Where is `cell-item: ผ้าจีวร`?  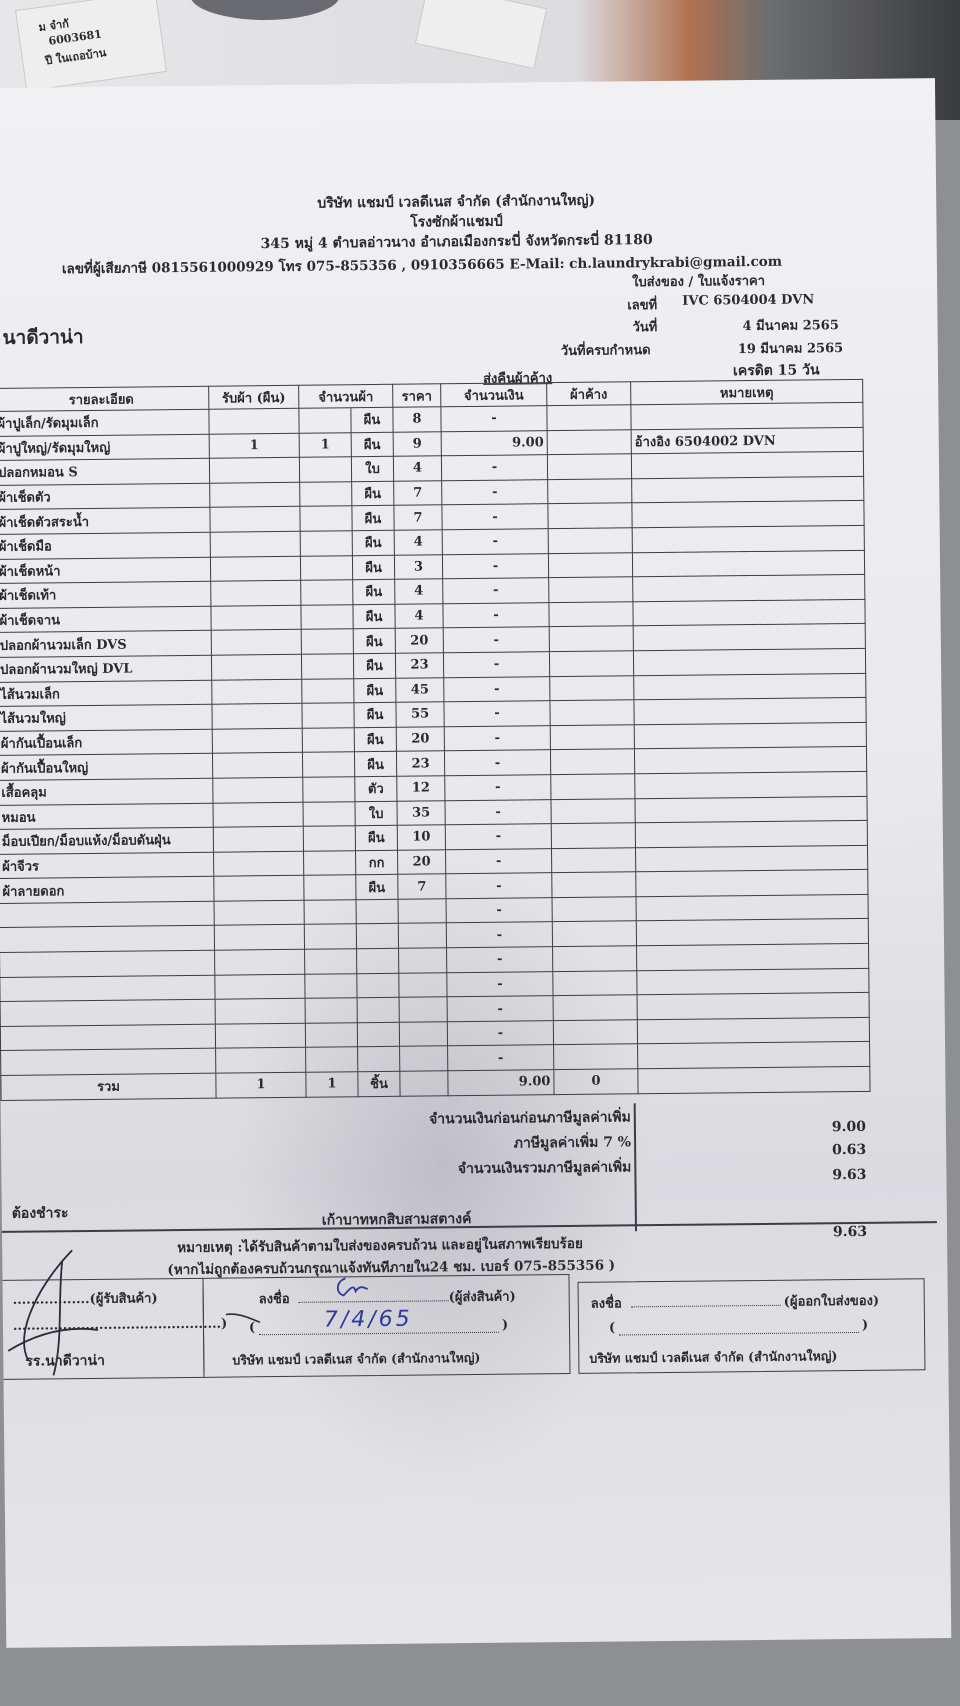 cell-item: ผ้าจีวร is located at coordinates (107, 865).